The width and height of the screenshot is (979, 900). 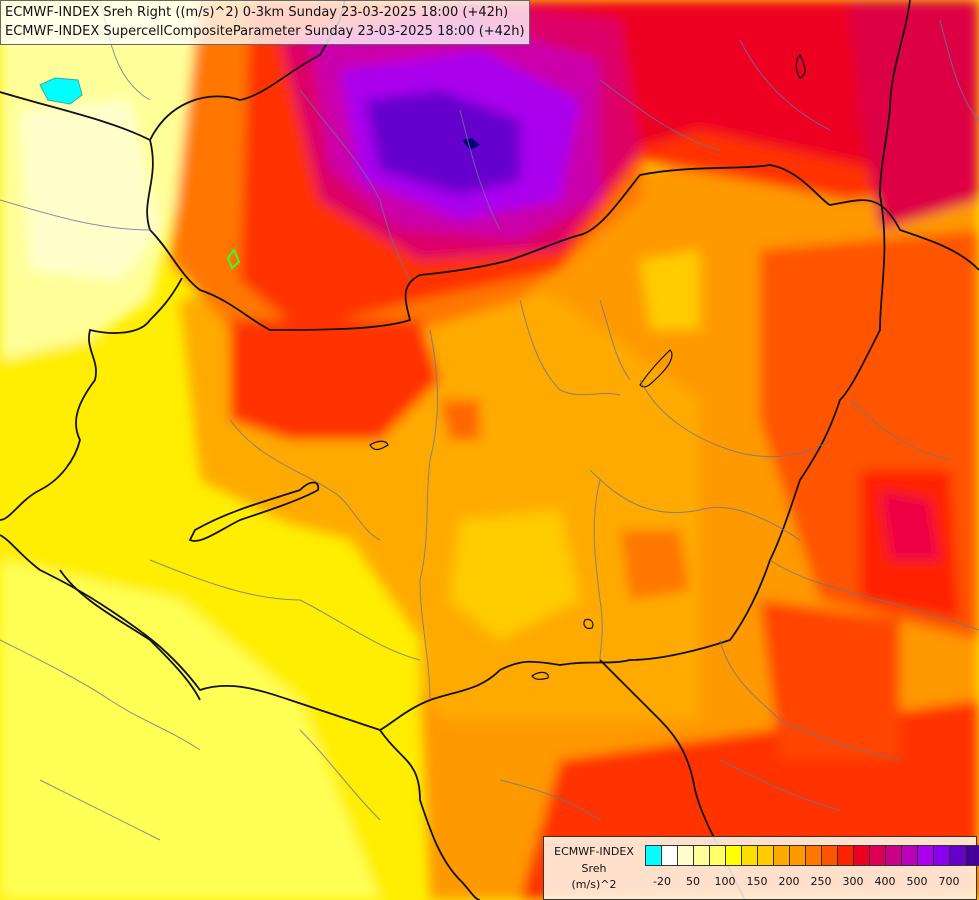 What do you see at coordinates (757, 881) in the screenshot?
I see `legend-tick-label: 150` at bounding box center [757, 881].